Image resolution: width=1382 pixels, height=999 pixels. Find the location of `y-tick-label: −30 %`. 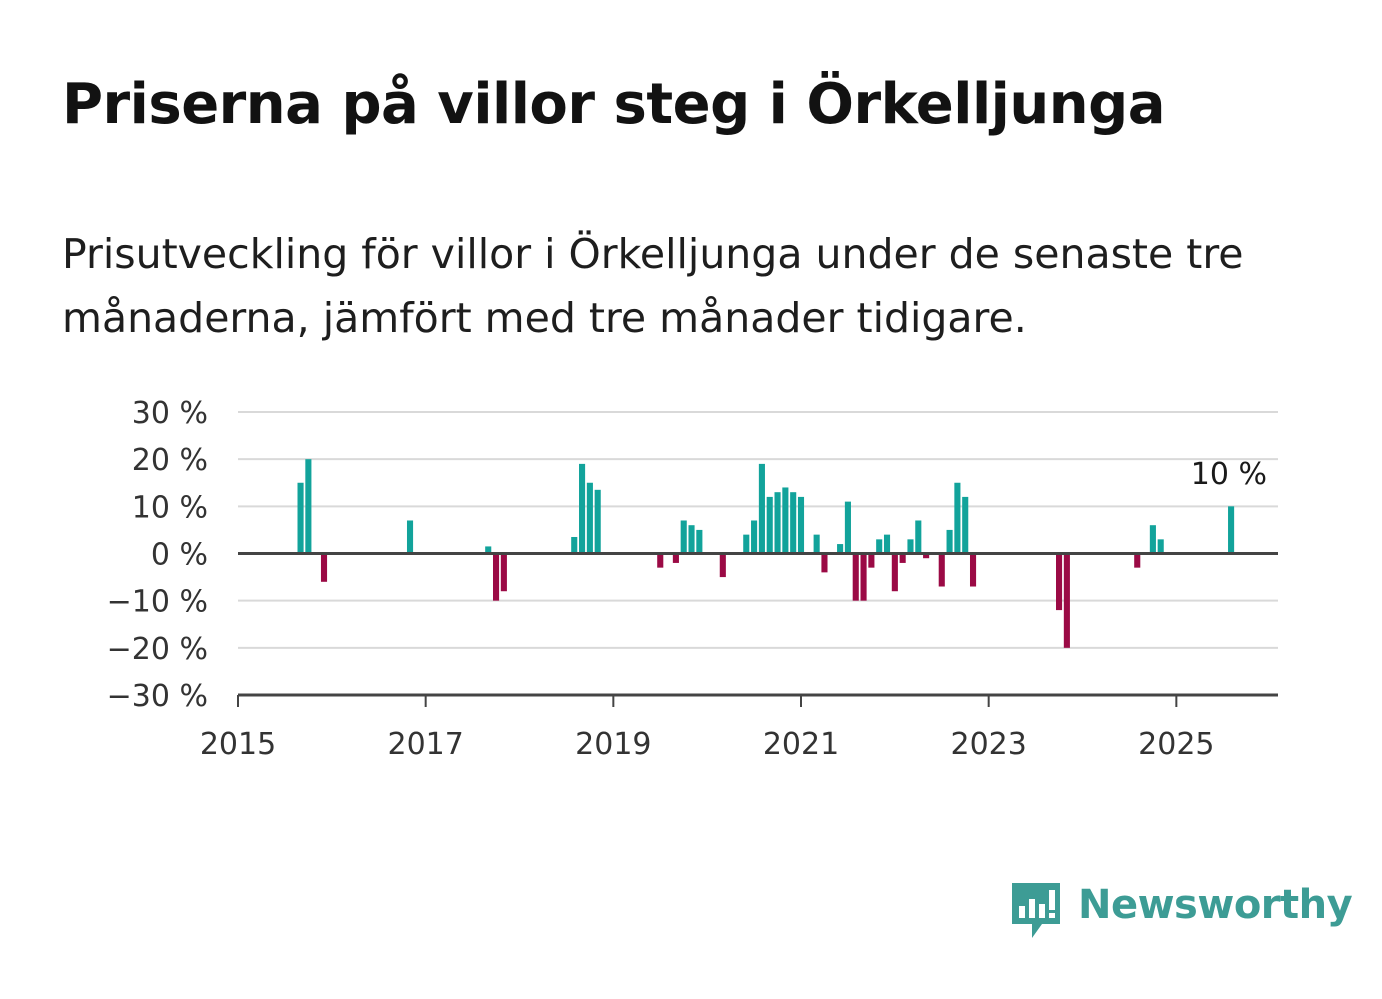

y-tick-label: −30 % is located at coordinates (157, 696).